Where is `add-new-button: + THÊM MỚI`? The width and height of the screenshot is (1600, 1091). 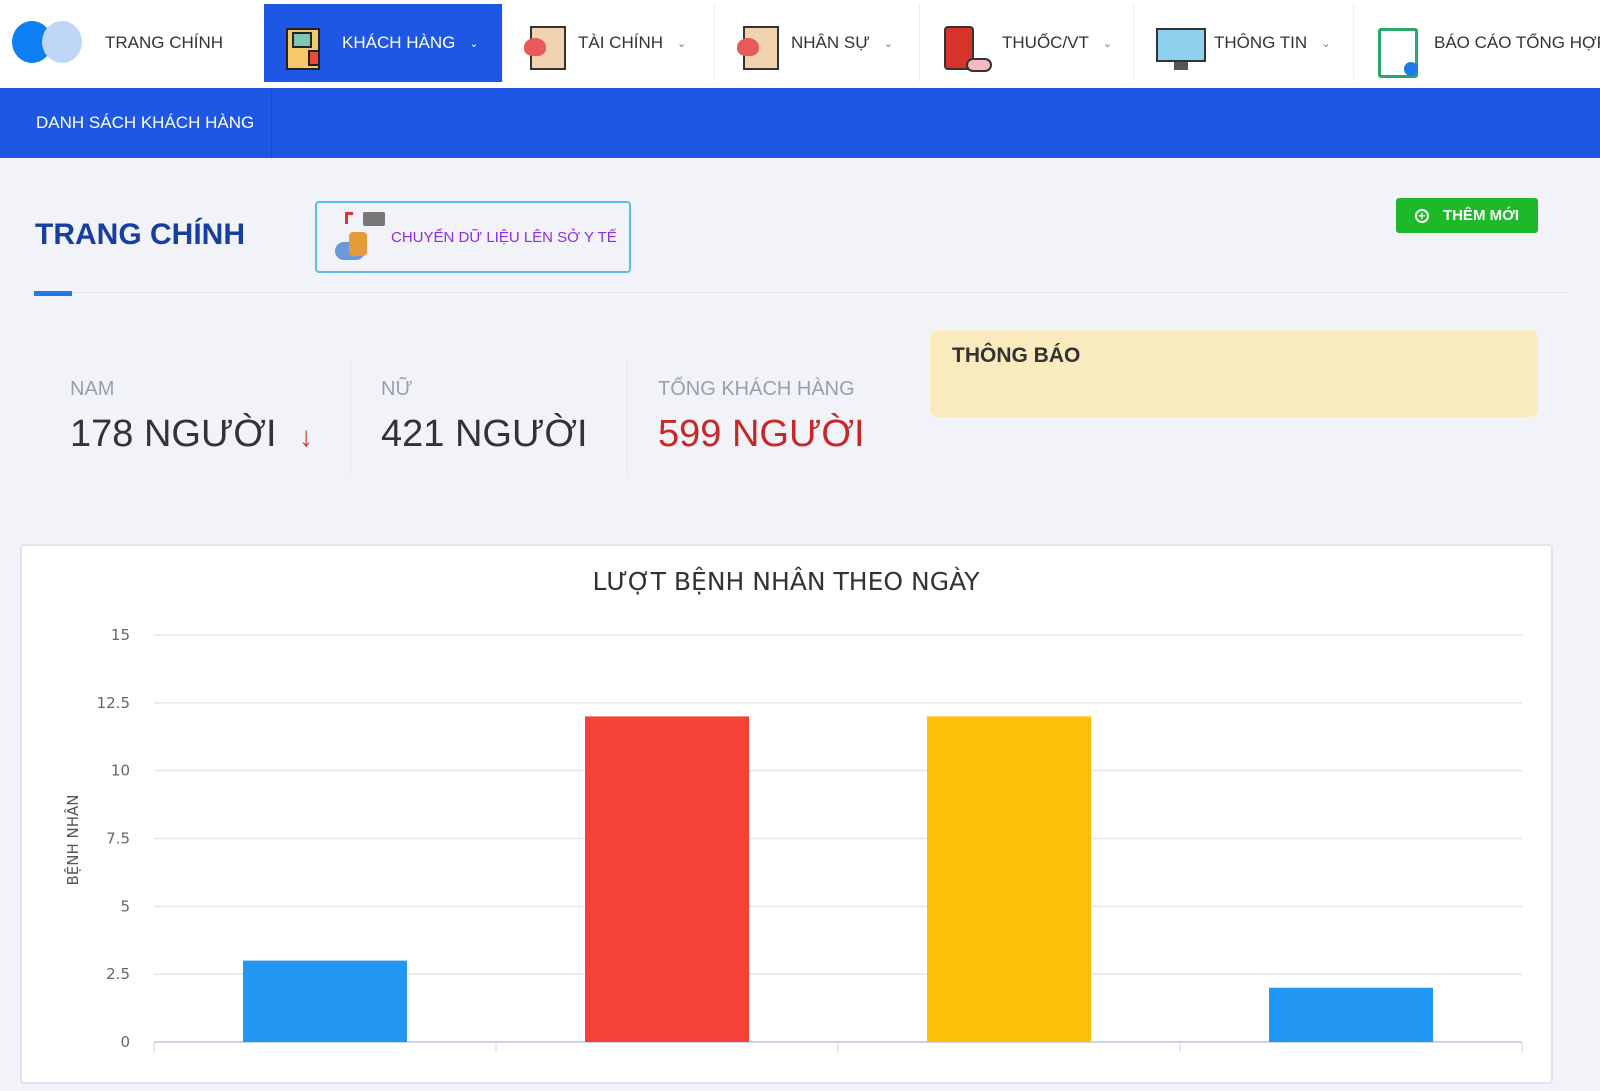 add-new-button: + THÊM MỚI is located at coordinates (1467, 215).